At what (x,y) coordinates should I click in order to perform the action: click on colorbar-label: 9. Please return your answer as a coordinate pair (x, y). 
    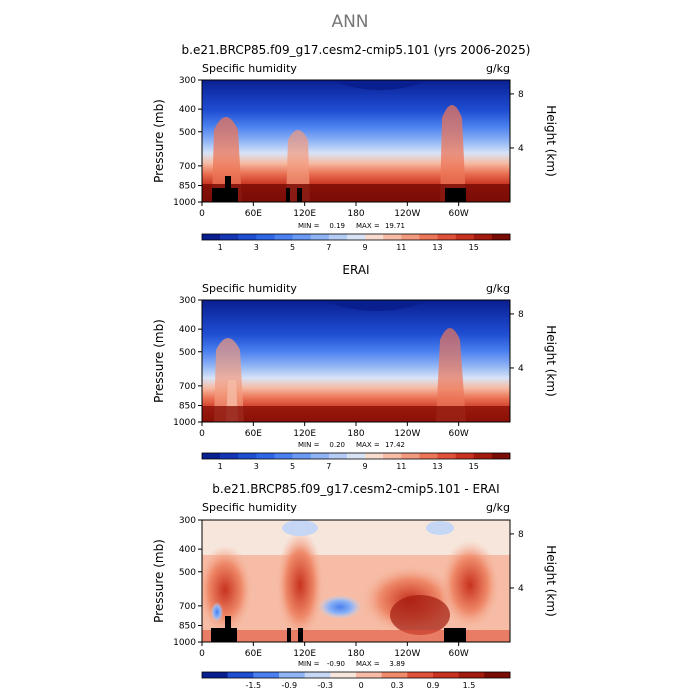
    Looking at the image, I should click on (365, 247).